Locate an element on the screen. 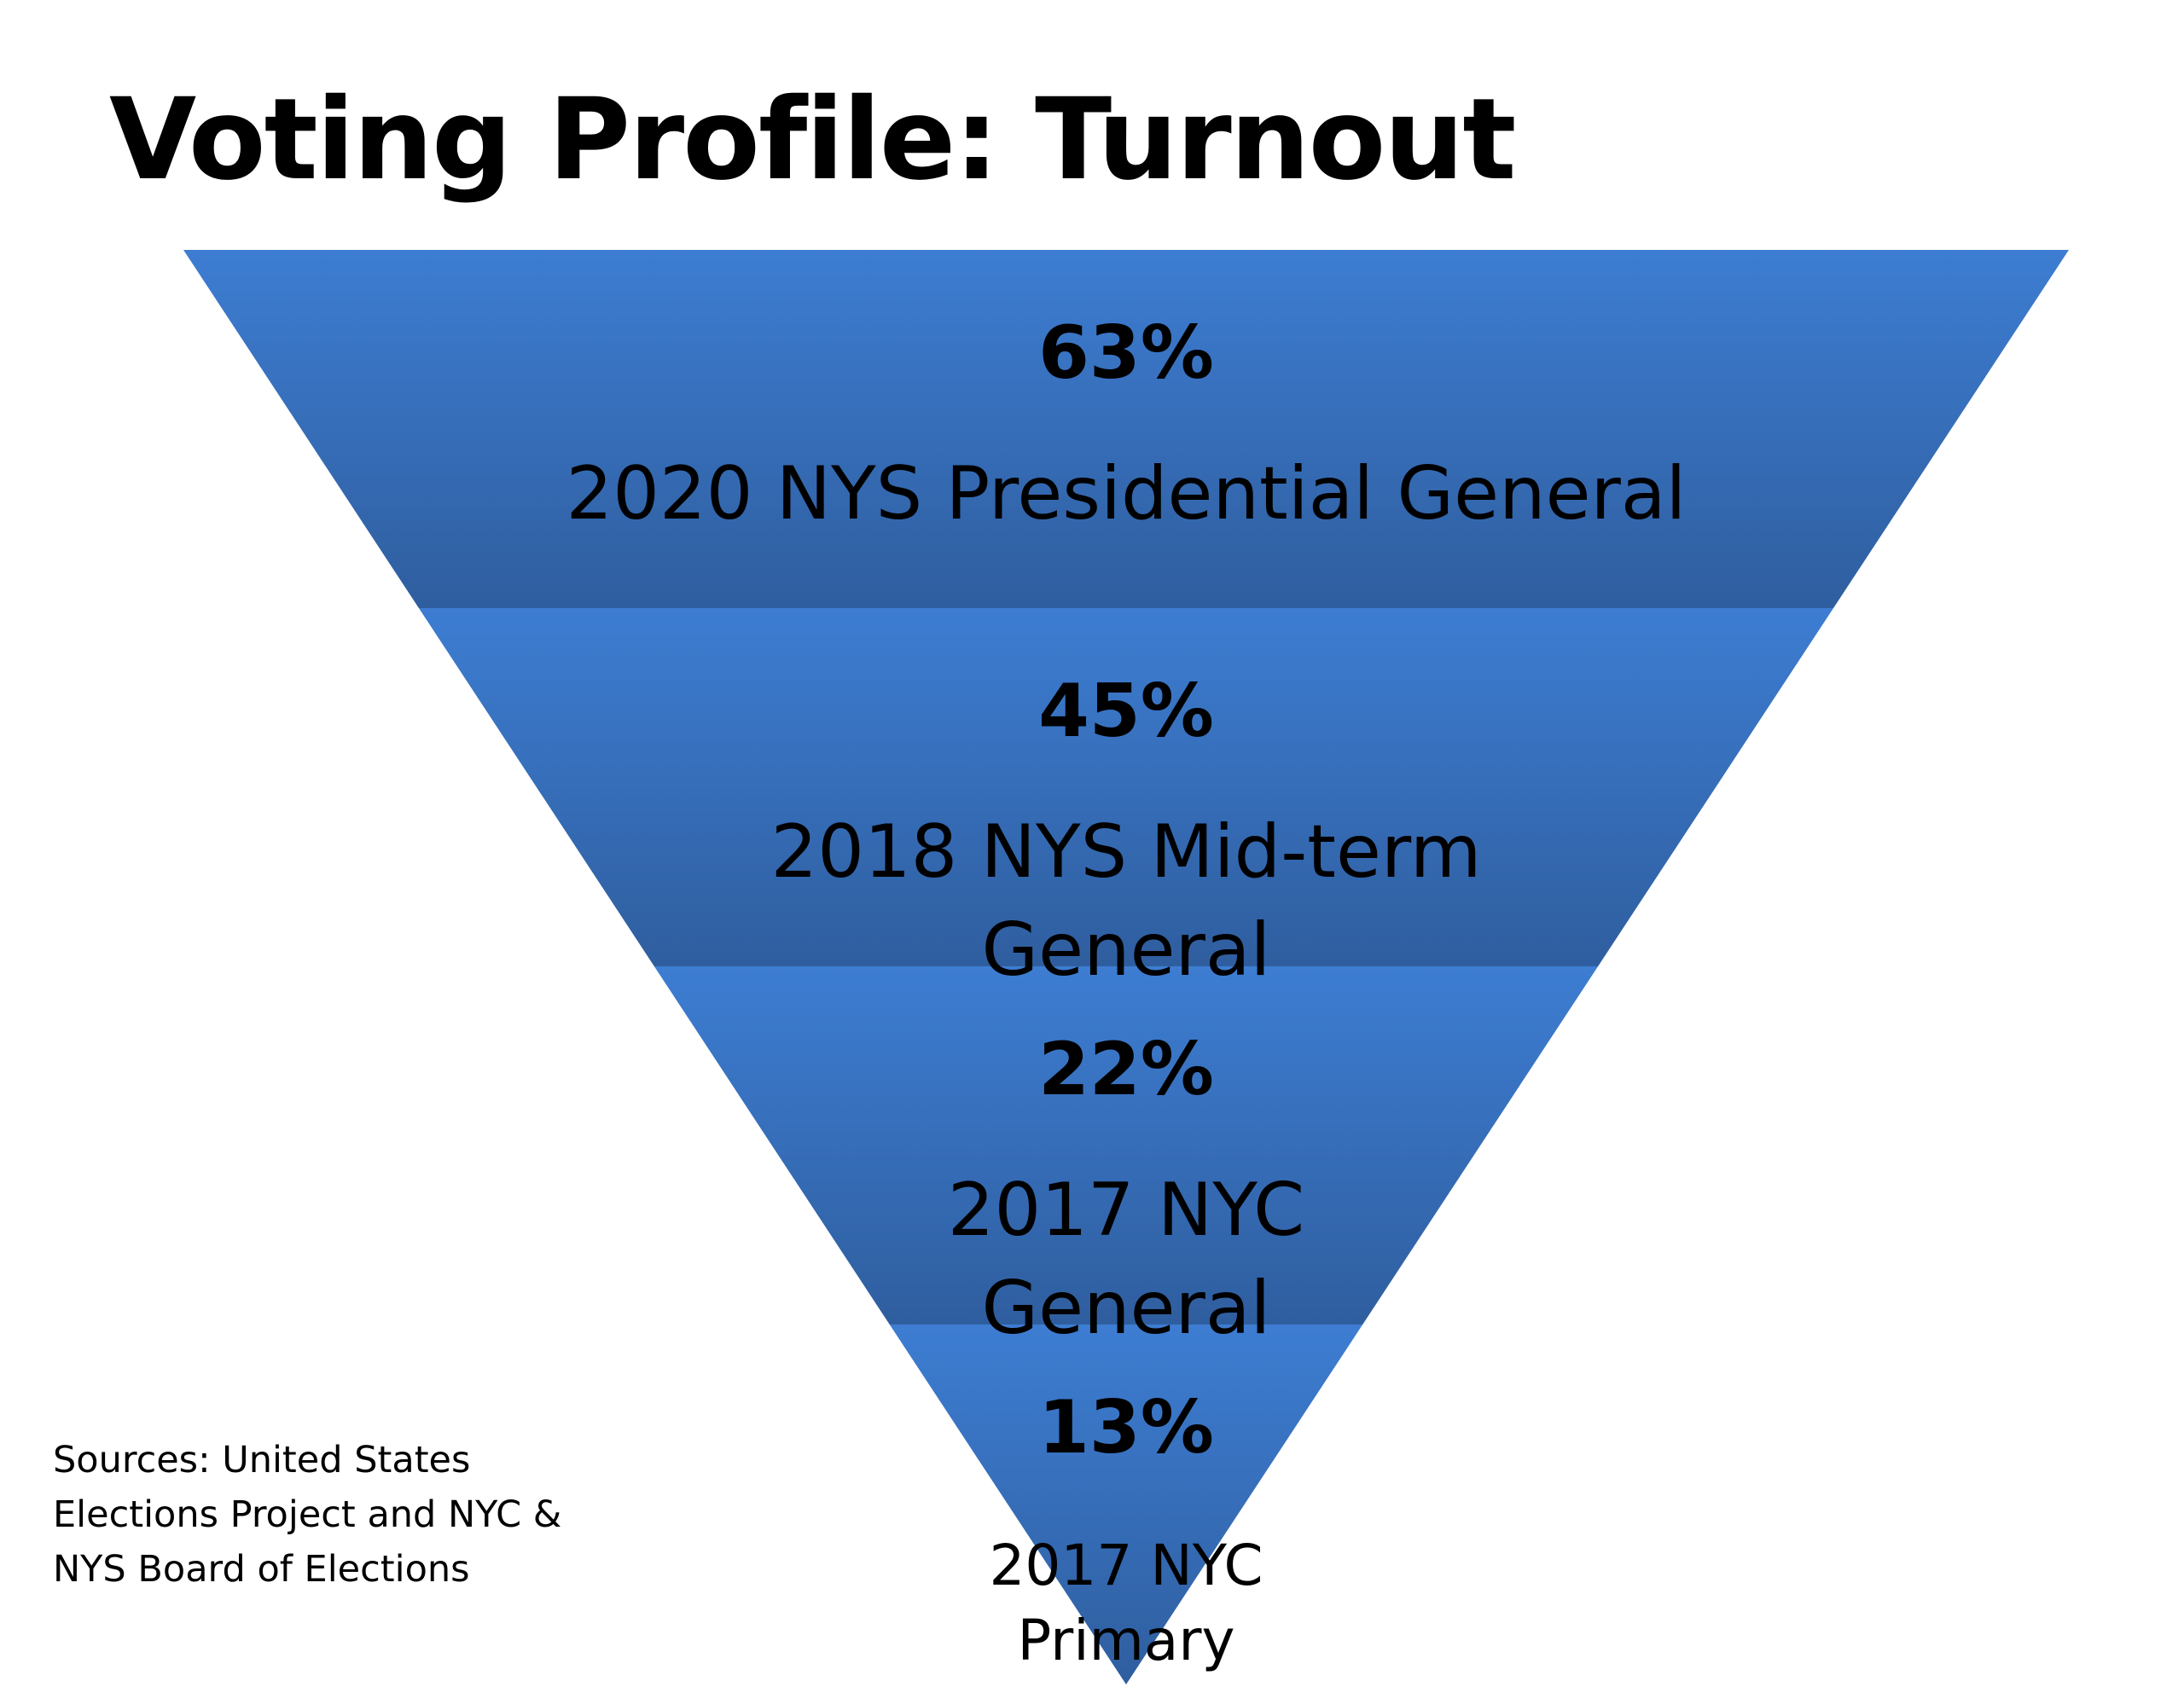  turnout-value: 45% is located at coordinates (1126, 711).